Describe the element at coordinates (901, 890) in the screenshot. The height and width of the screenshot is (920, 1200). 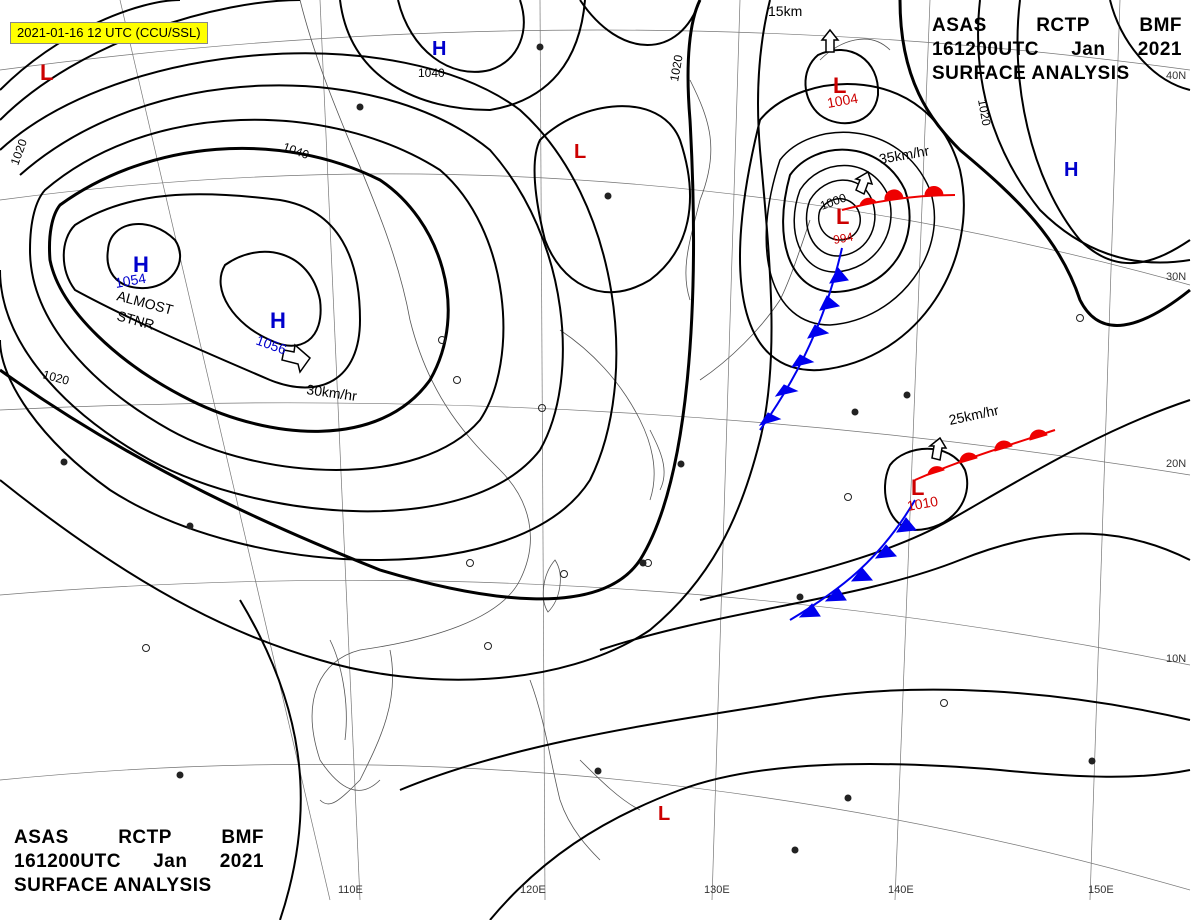
I see `lon-label: 140E` at that location.